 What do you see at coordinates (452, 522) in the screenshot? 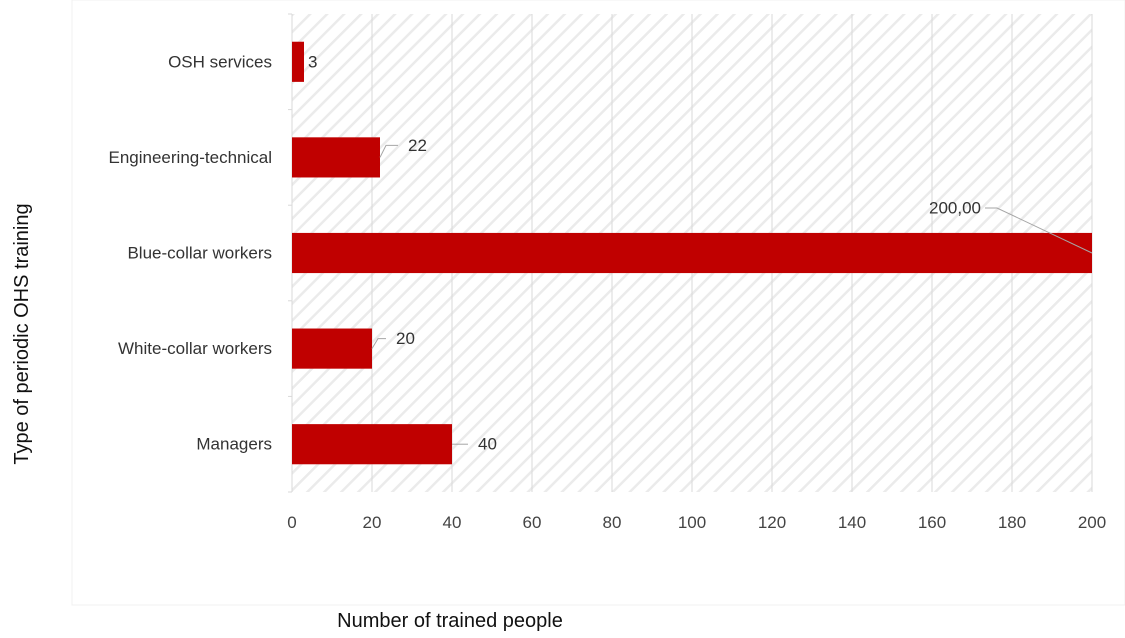
I see `x-tick-label-2: 40` at bounding box center [452, 522].